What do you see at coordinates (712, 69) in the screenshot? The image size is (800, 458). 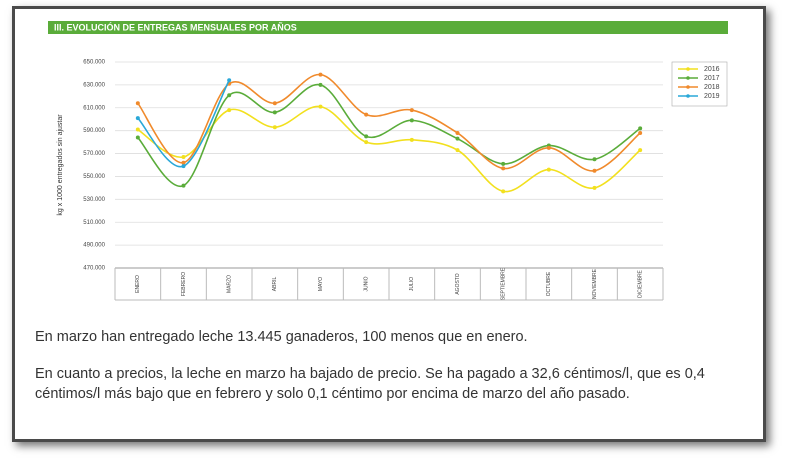 I see `legend-label: 2016` at bounding box center [712, 69].